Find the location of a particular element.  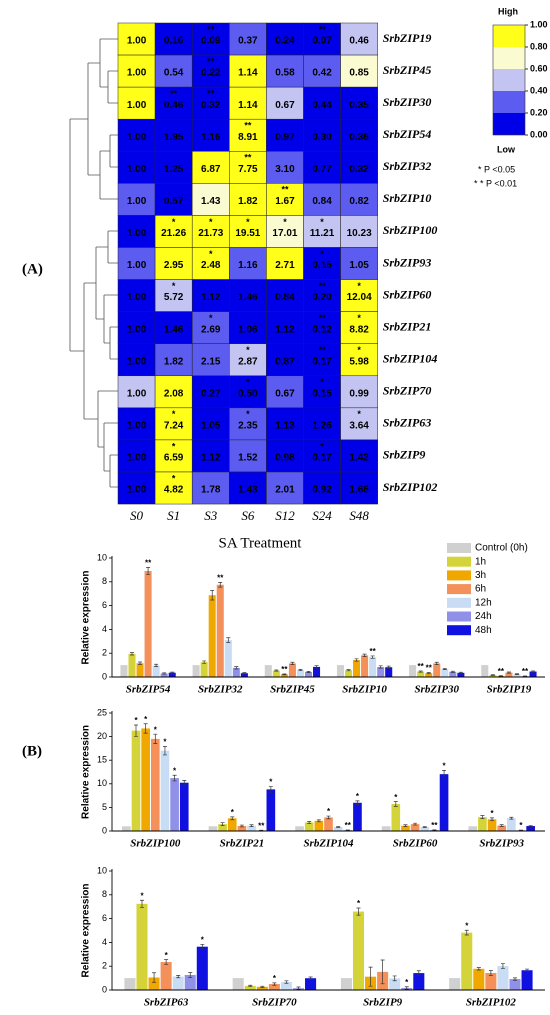

legend-label: Control (0h) is located at coordinates (501, 548).